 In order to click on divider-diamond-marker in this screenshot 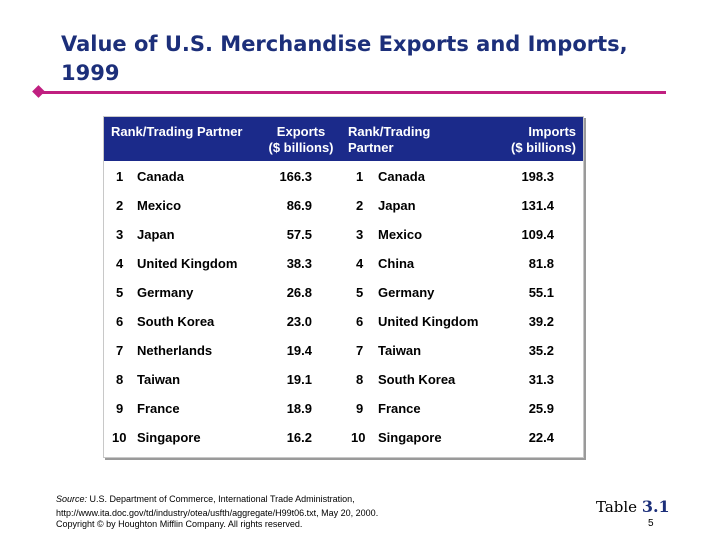, I will do `click(38, 91)`.